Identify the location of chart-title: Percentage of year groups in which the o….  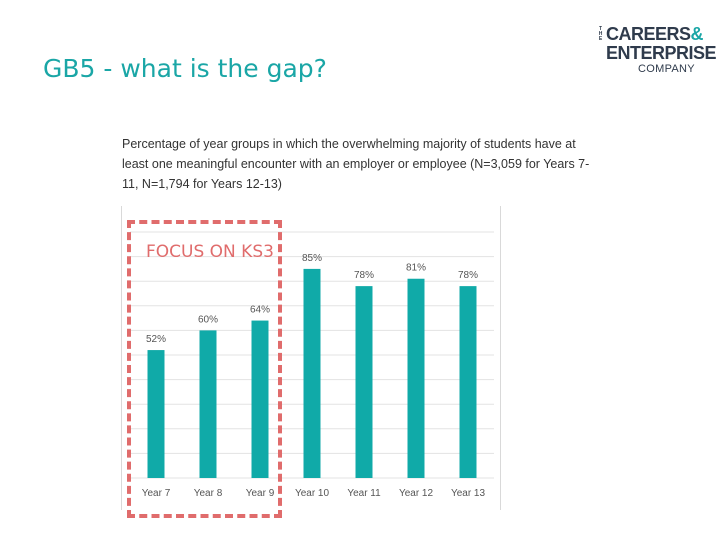
(356, 164).